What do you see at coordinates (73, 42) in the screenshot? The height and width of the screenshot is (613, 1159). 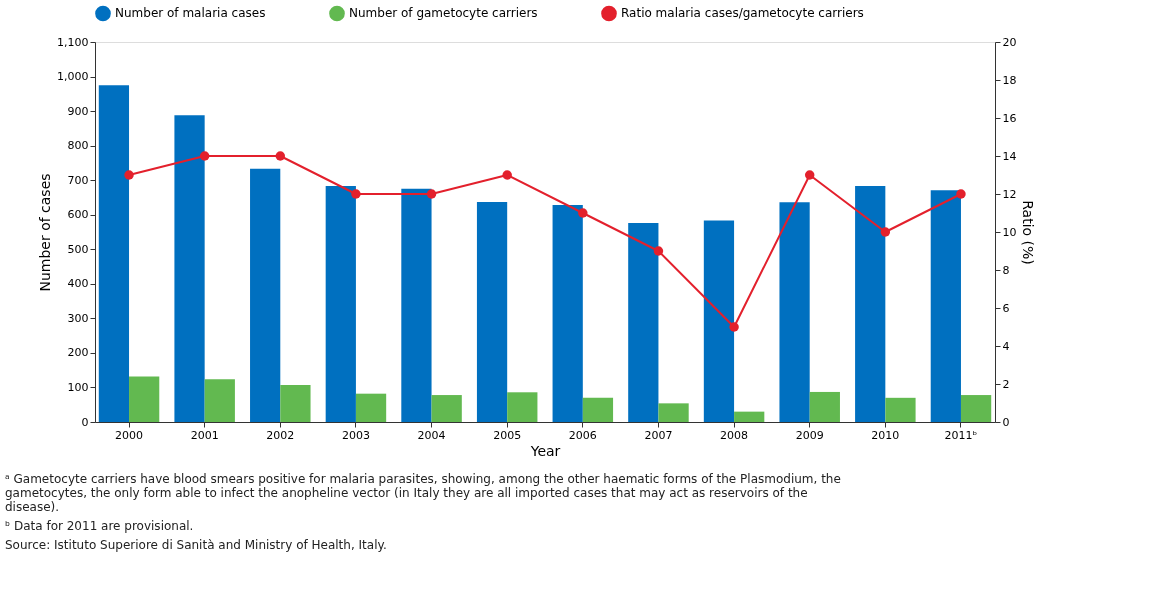 I see `y-tick-label: 1,100` at bounding box center [73, 42].